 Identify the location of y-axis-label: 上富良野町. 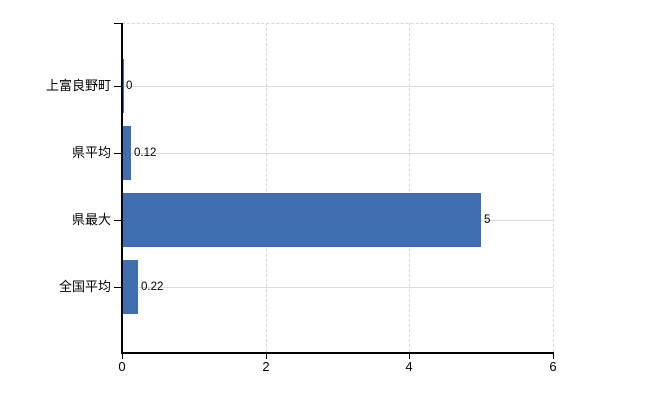
(78, 85).